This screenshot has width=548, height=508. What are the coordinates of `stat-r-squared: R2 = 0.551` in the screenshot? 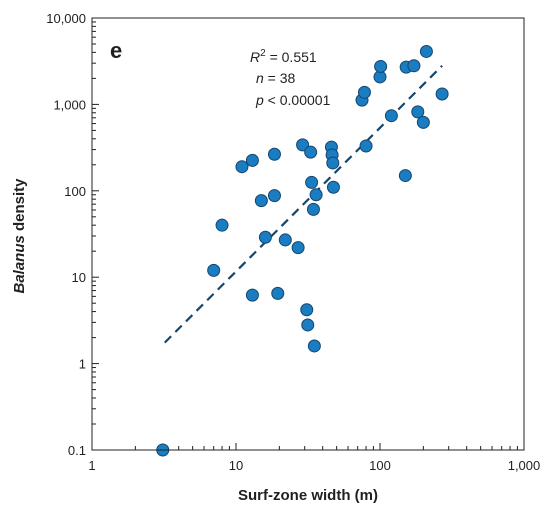 It's located at (283, 56).